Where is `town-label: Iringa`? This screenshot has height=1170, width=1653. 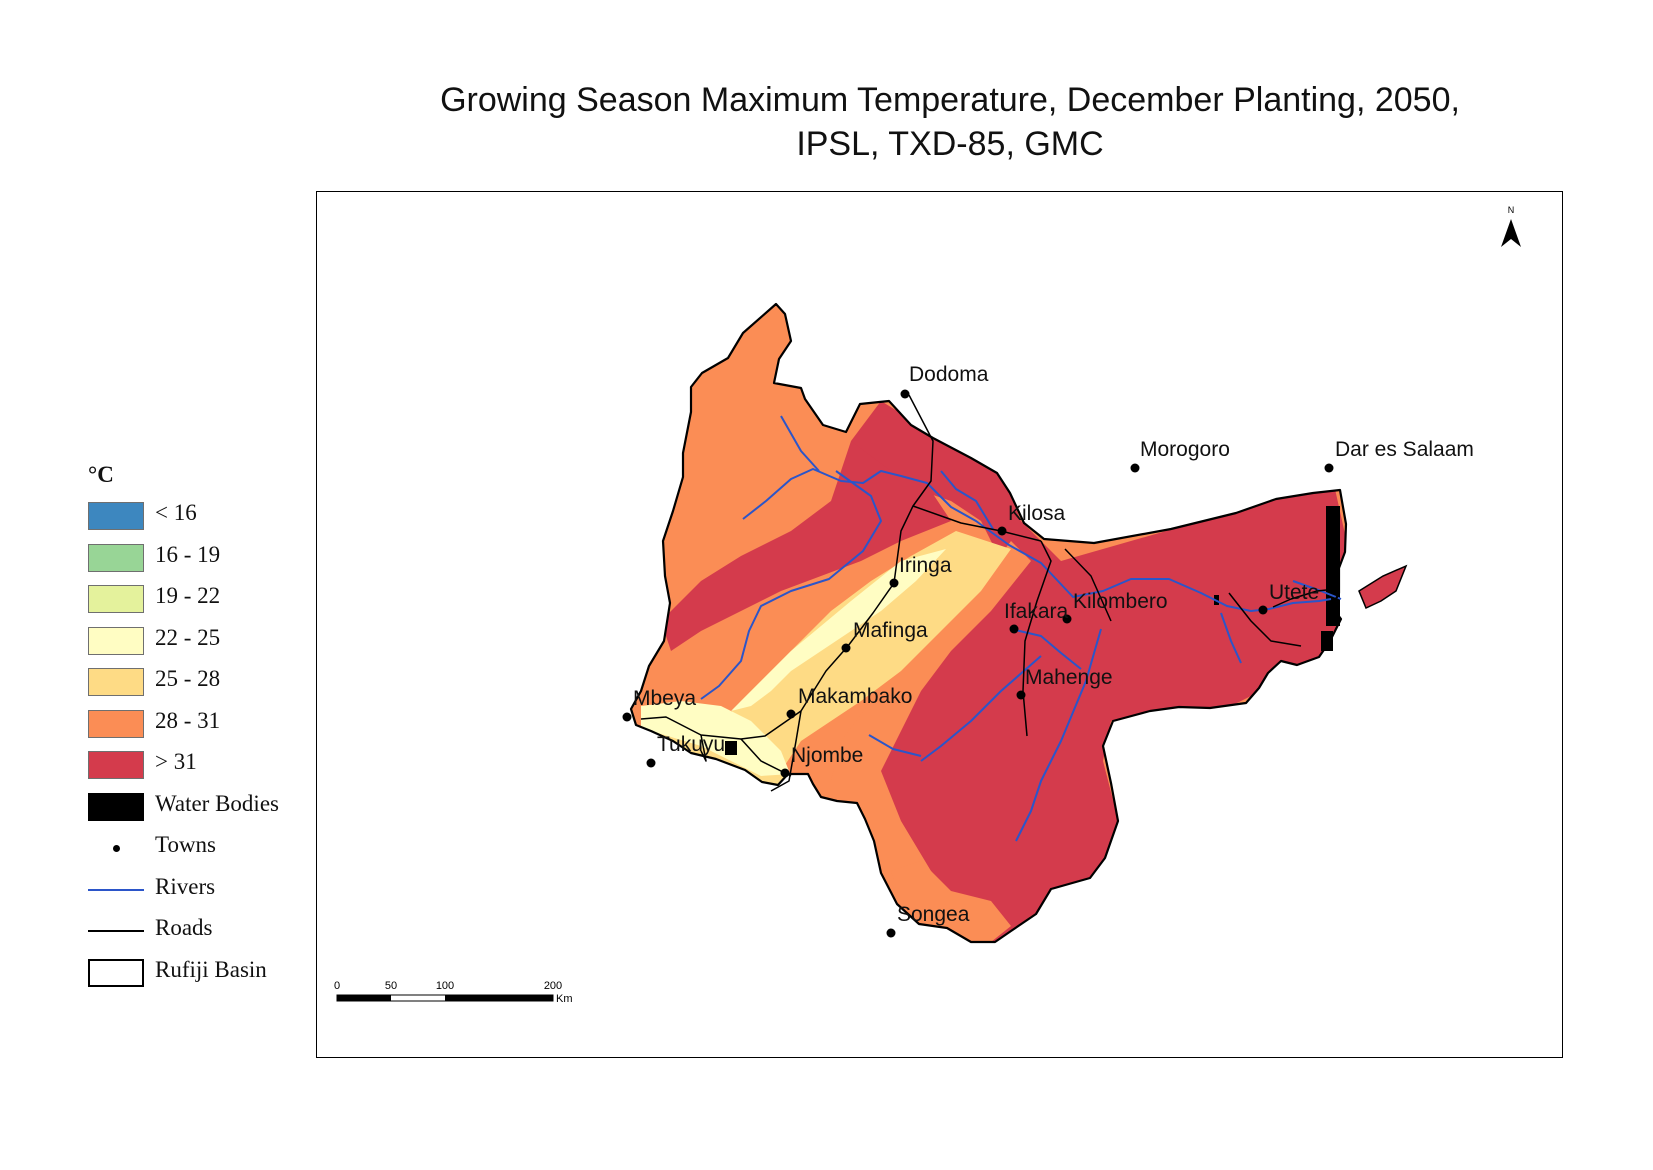
town-label: Iringa is located at coordinates (925, 565).